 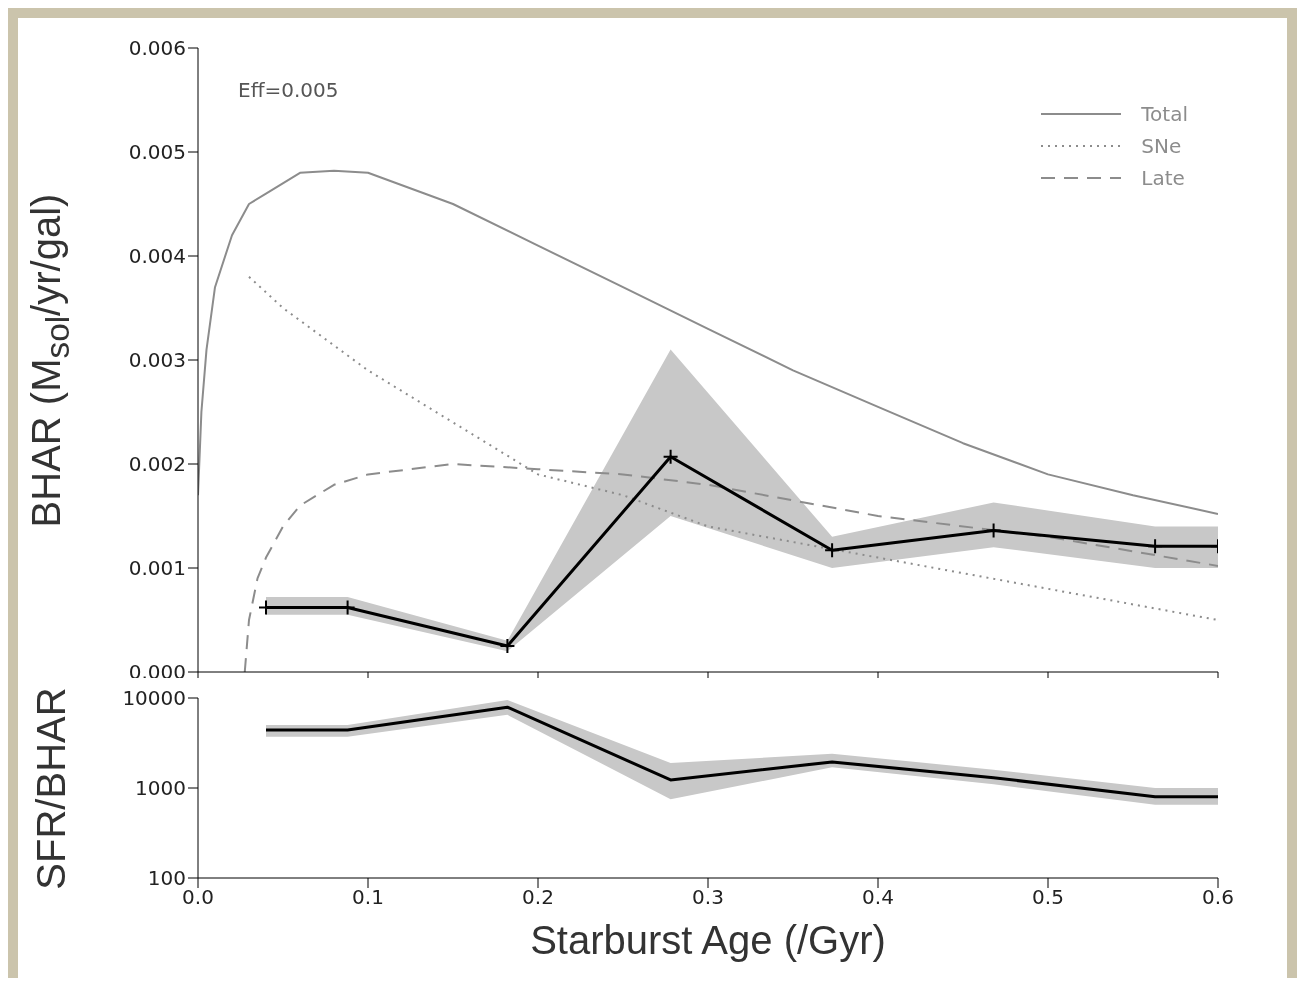 I want to click on y-tick-label: 0.006, so click(x=157, y=48).